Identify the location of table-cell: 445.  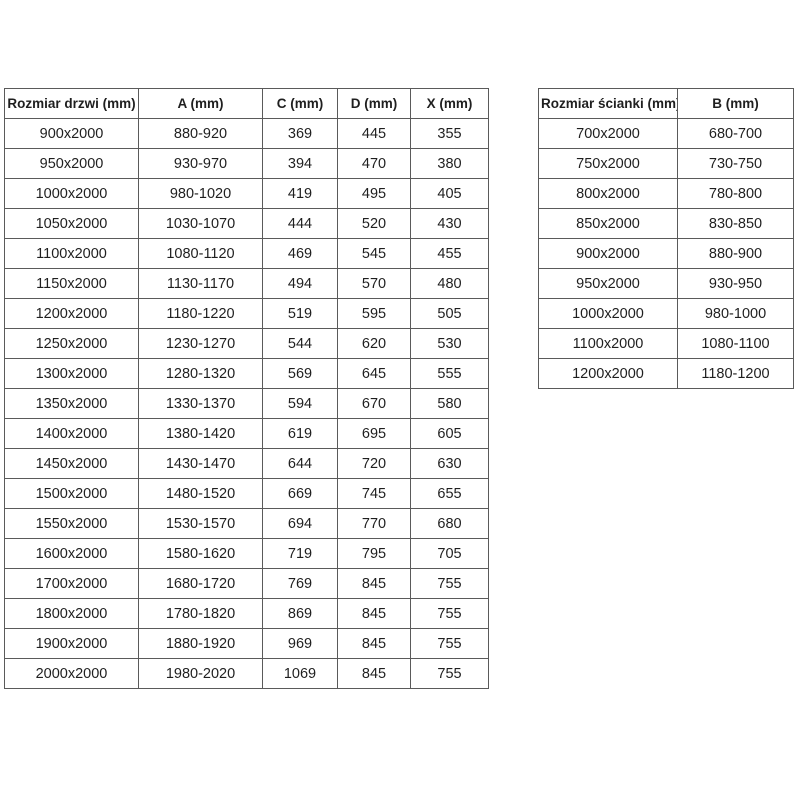
(374, 133).